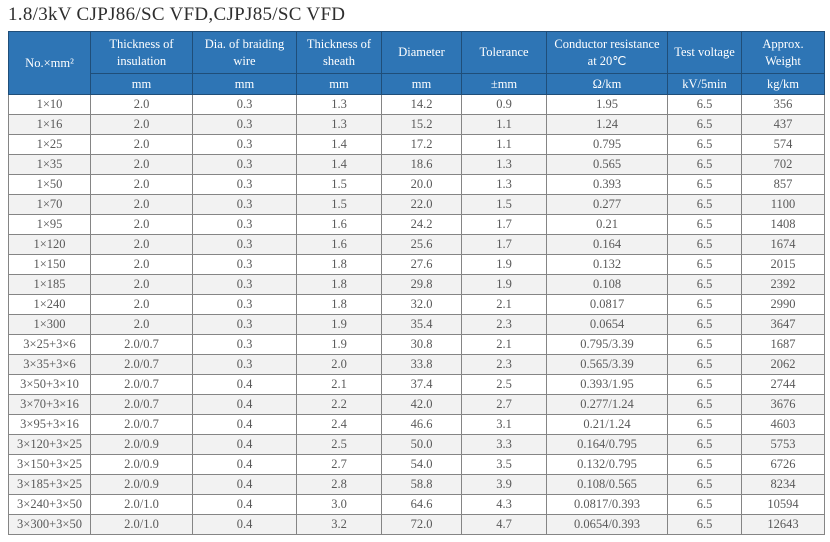 Image resolution: width=830 pixels, height=542 pixels. Describe the element at coordinates (49, 244) in the screenshot. I see `table-cell: 1×120` at that location.